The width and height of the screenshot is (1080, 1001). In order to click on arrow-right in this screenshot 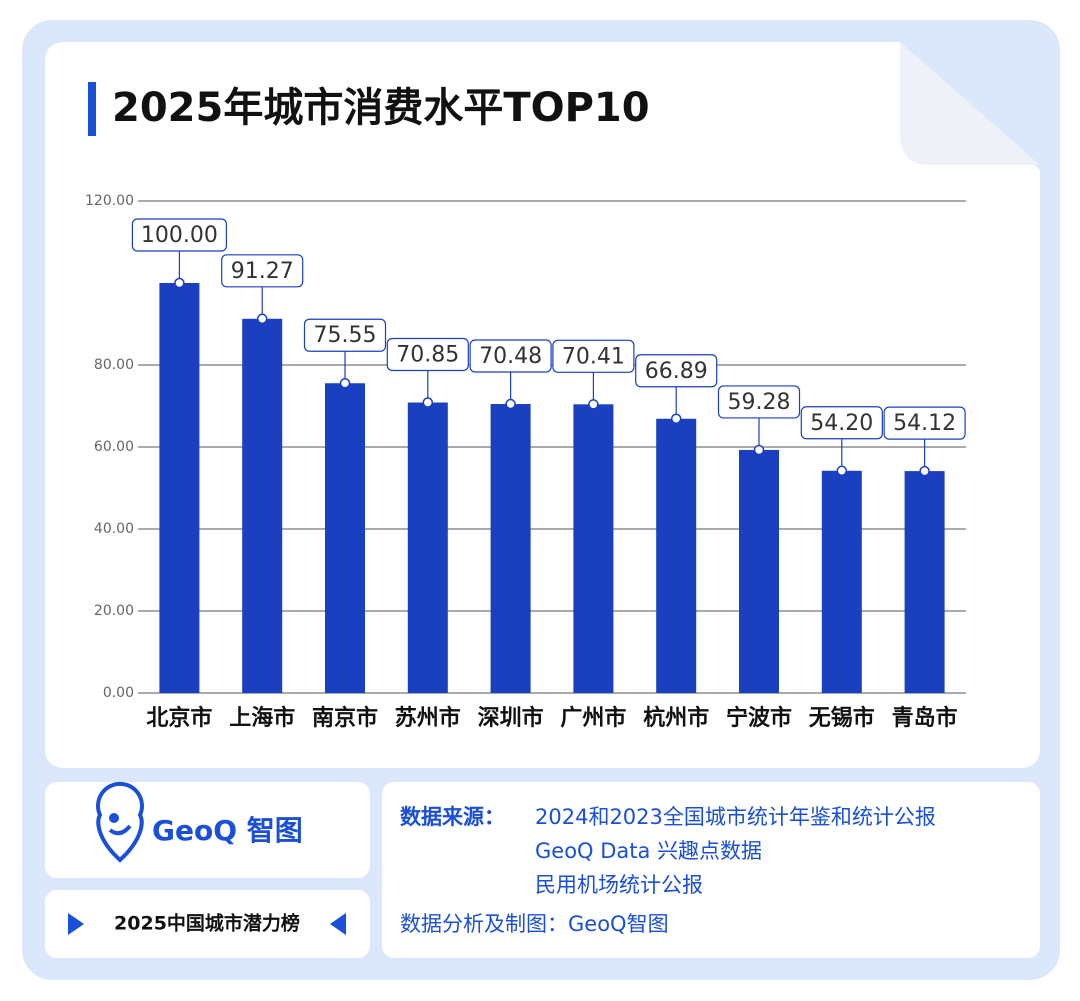, I will do `click(76, 924)`.